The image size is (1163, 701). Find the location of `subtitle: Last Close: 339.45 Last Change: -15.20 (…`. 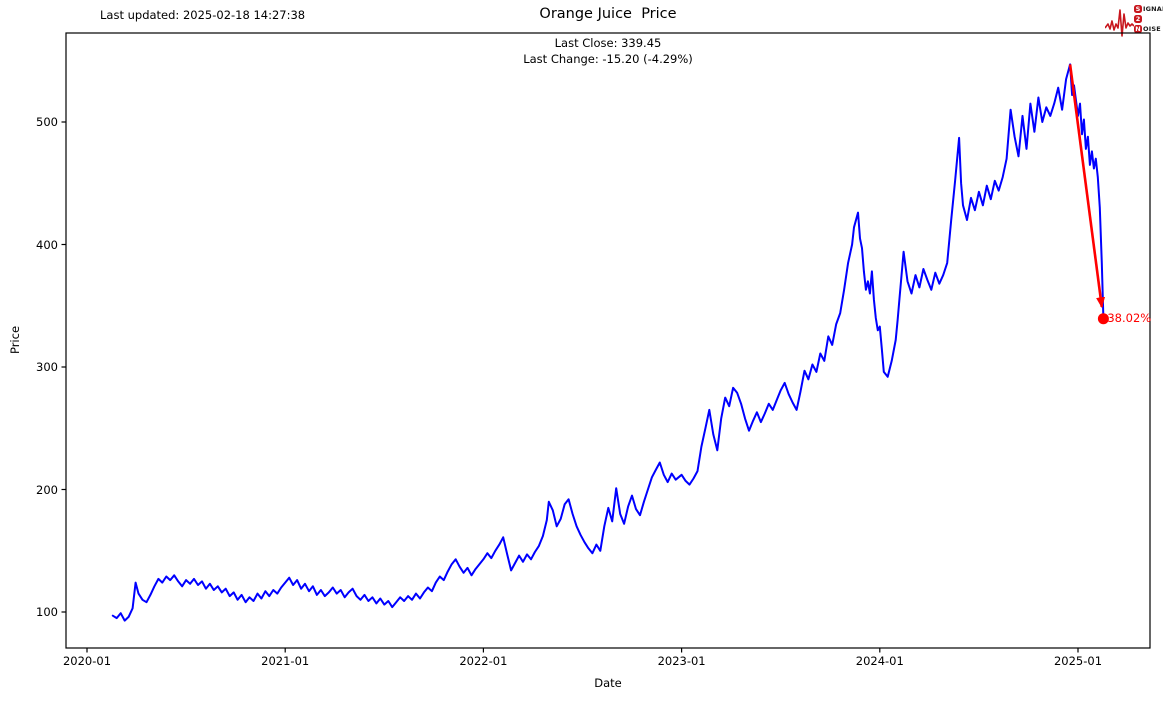

subtitle: Last Close: 339.45 Last Change: -15.20 (… is located at coordinates (608, 51).